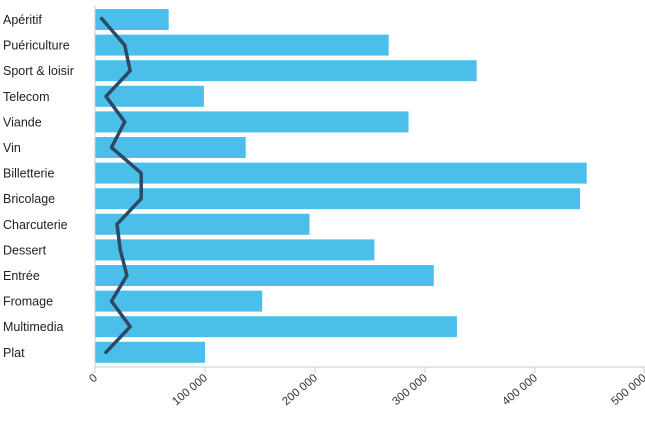  Describe the element at coordinates (25, 250) in the screenshot. I see `category-label: Dessert` at that location.